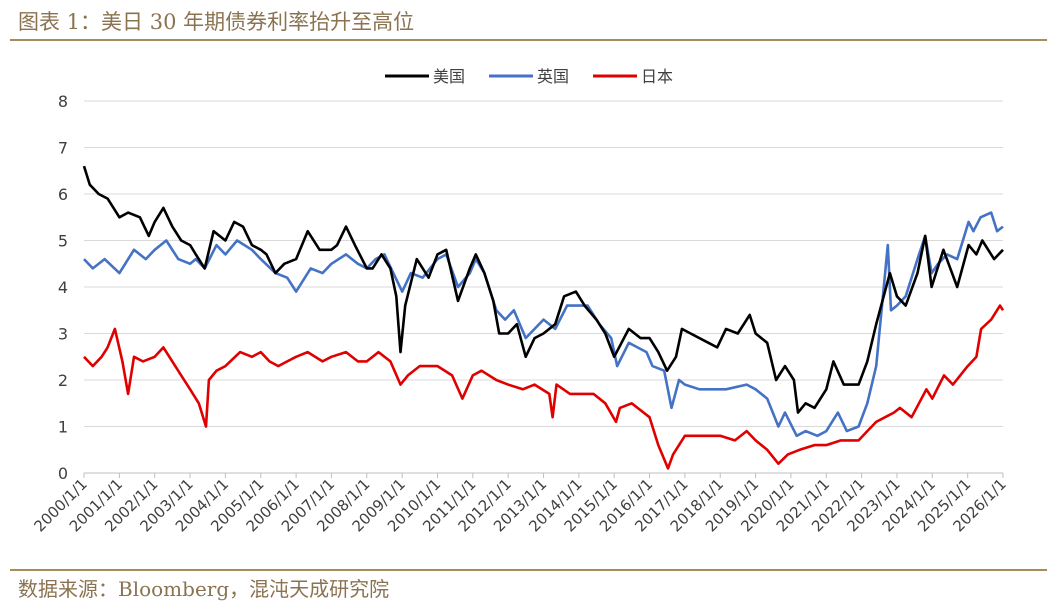  Describe the element at coordinates (63, 380) in the screenshot. I see `y-tick-label: 2` at that location.